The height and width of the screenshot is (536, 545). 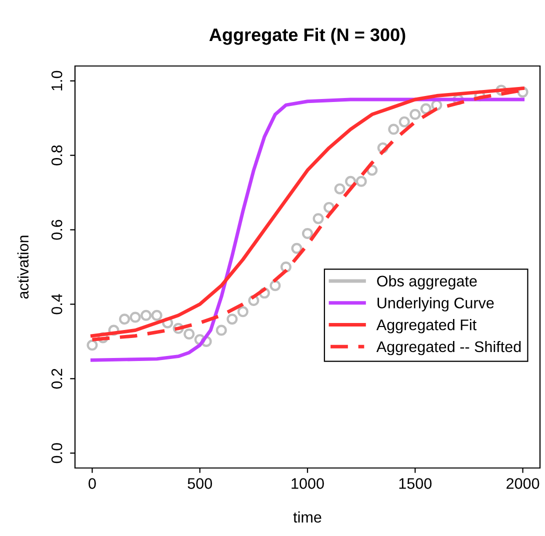 I want to click on y-tick-label: 0.8, so click(x=56, y=155).